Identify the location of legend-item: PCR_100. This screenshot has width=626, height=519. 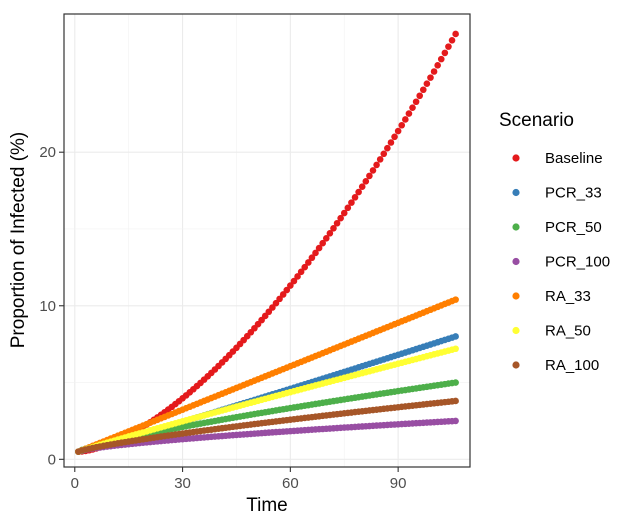
(561, 262).